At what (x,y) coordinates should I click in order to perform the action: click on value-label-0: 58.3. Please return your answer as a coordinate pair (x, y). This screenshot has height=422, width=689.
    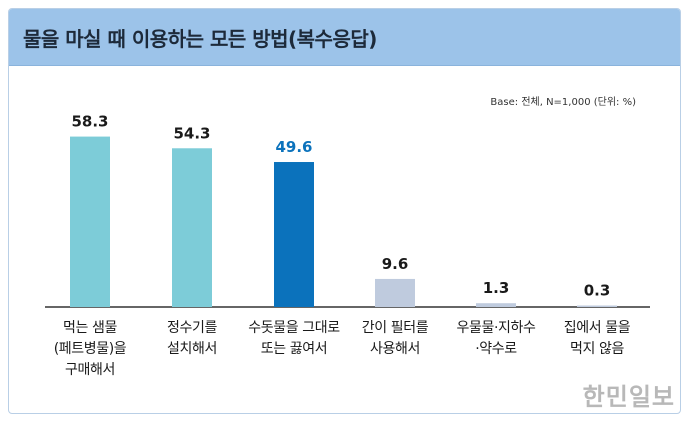
    Looking at the image, I should click on (89, 122).